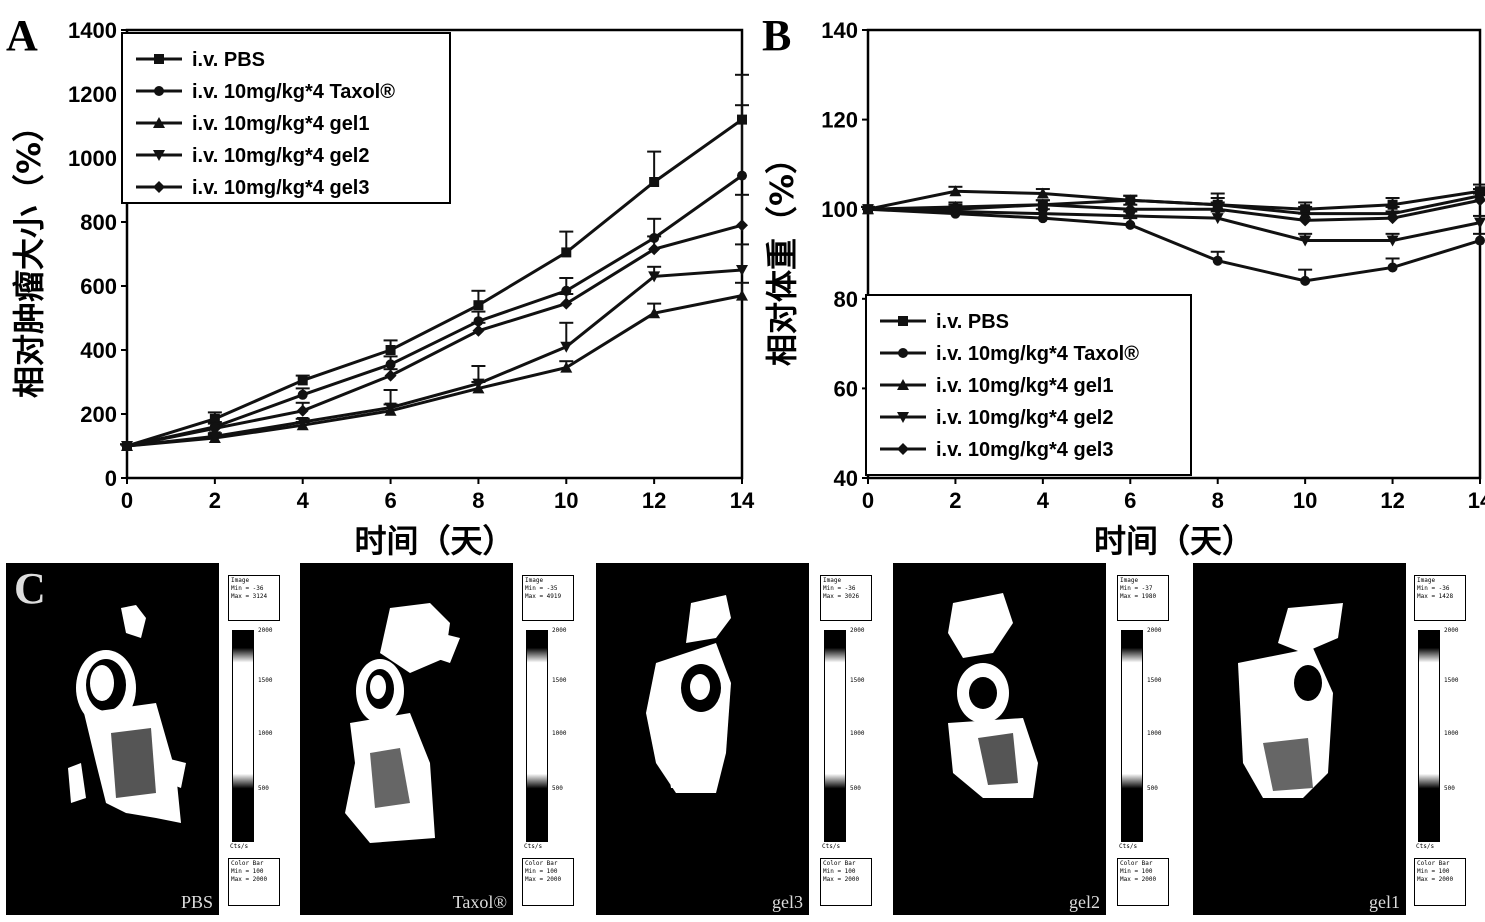 This screenshot has height=922, width=1485. I want to click on image-info-box: Image Min = -35 Max = 4919, so click(548, 598).